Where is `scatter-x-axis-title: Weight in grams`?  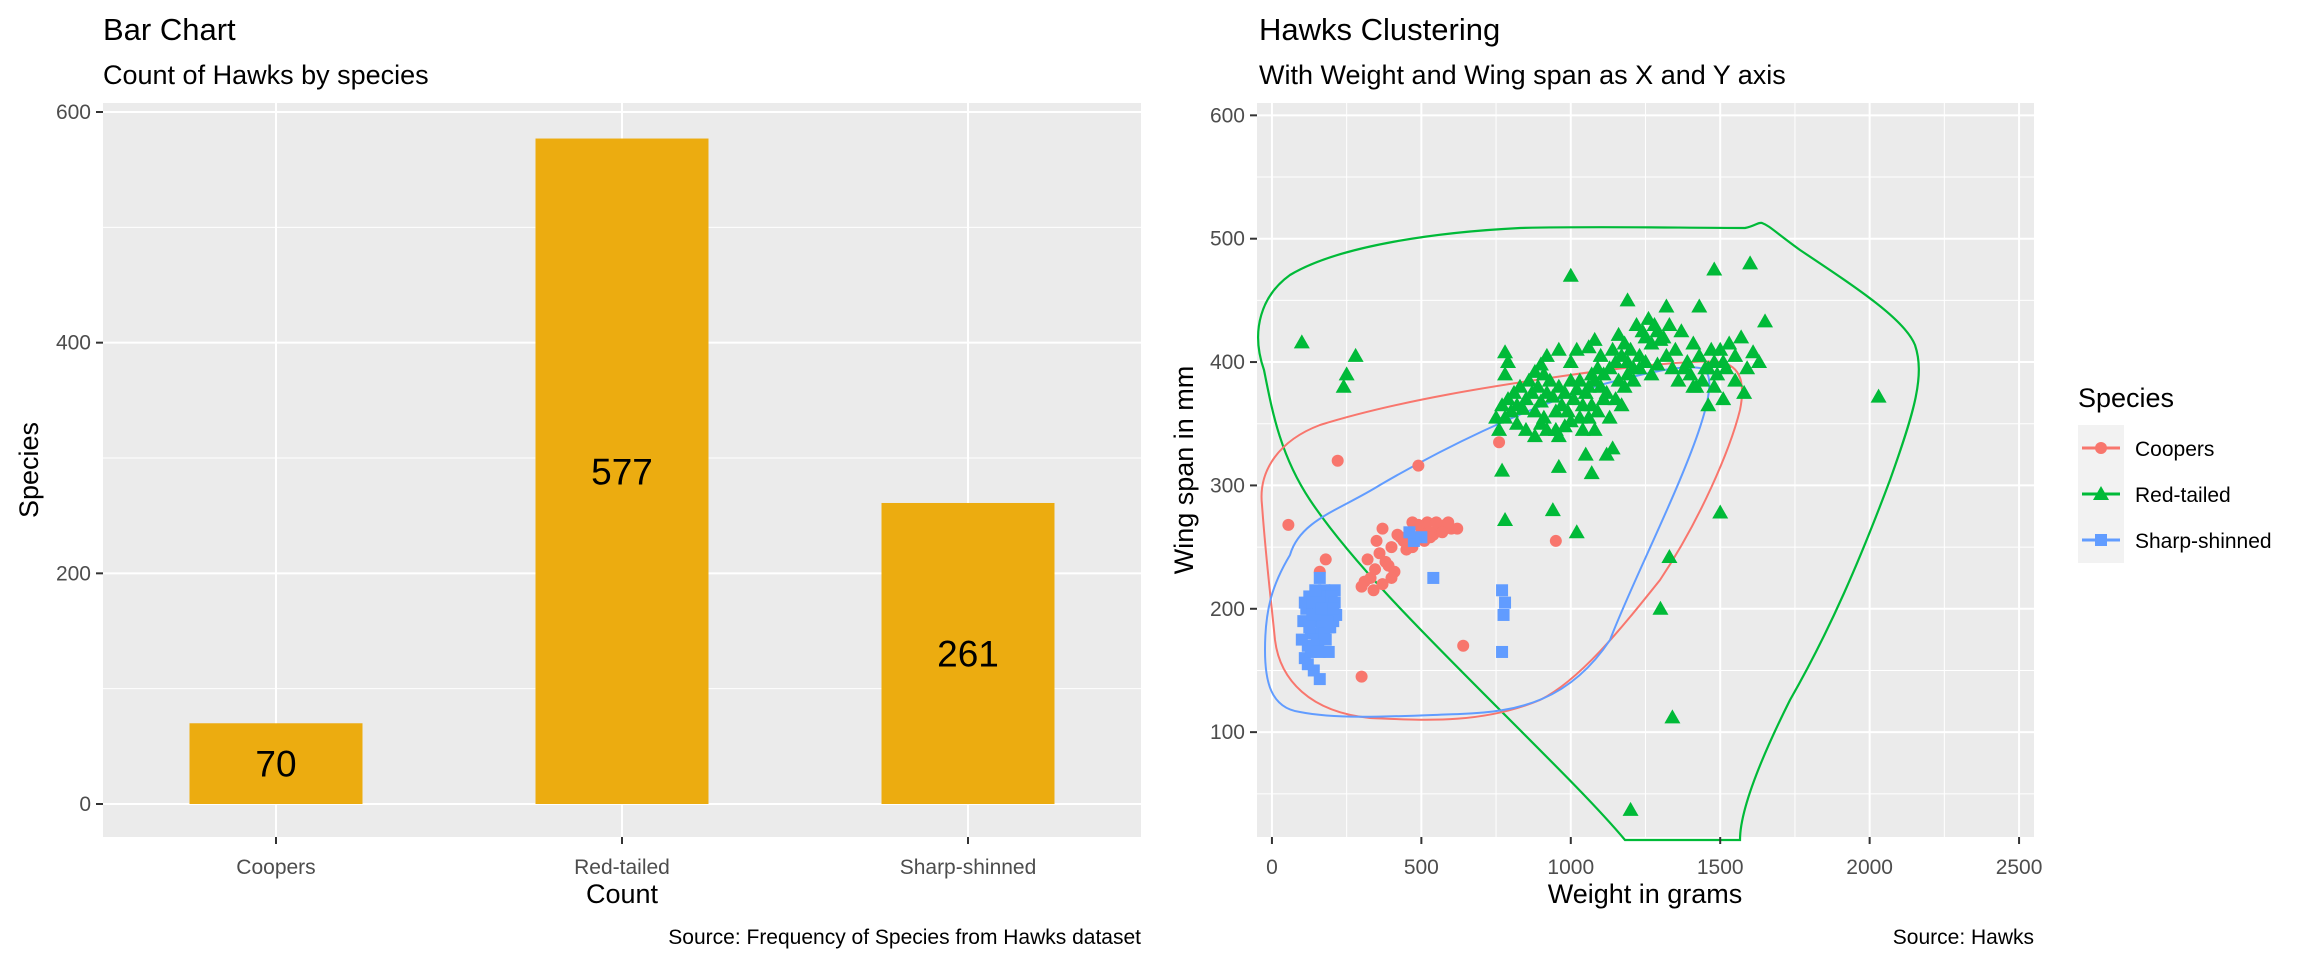 scatter-x-axis-title: Weight in grams is located at coordinates (1645, 894).